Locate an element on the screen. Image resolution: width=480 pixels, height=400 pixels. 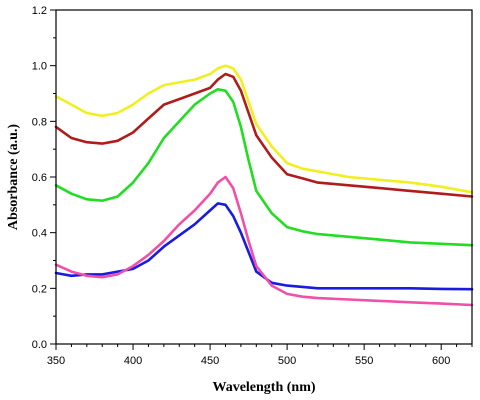
x-tick-label: 550 is located at coordinates (364, 361).